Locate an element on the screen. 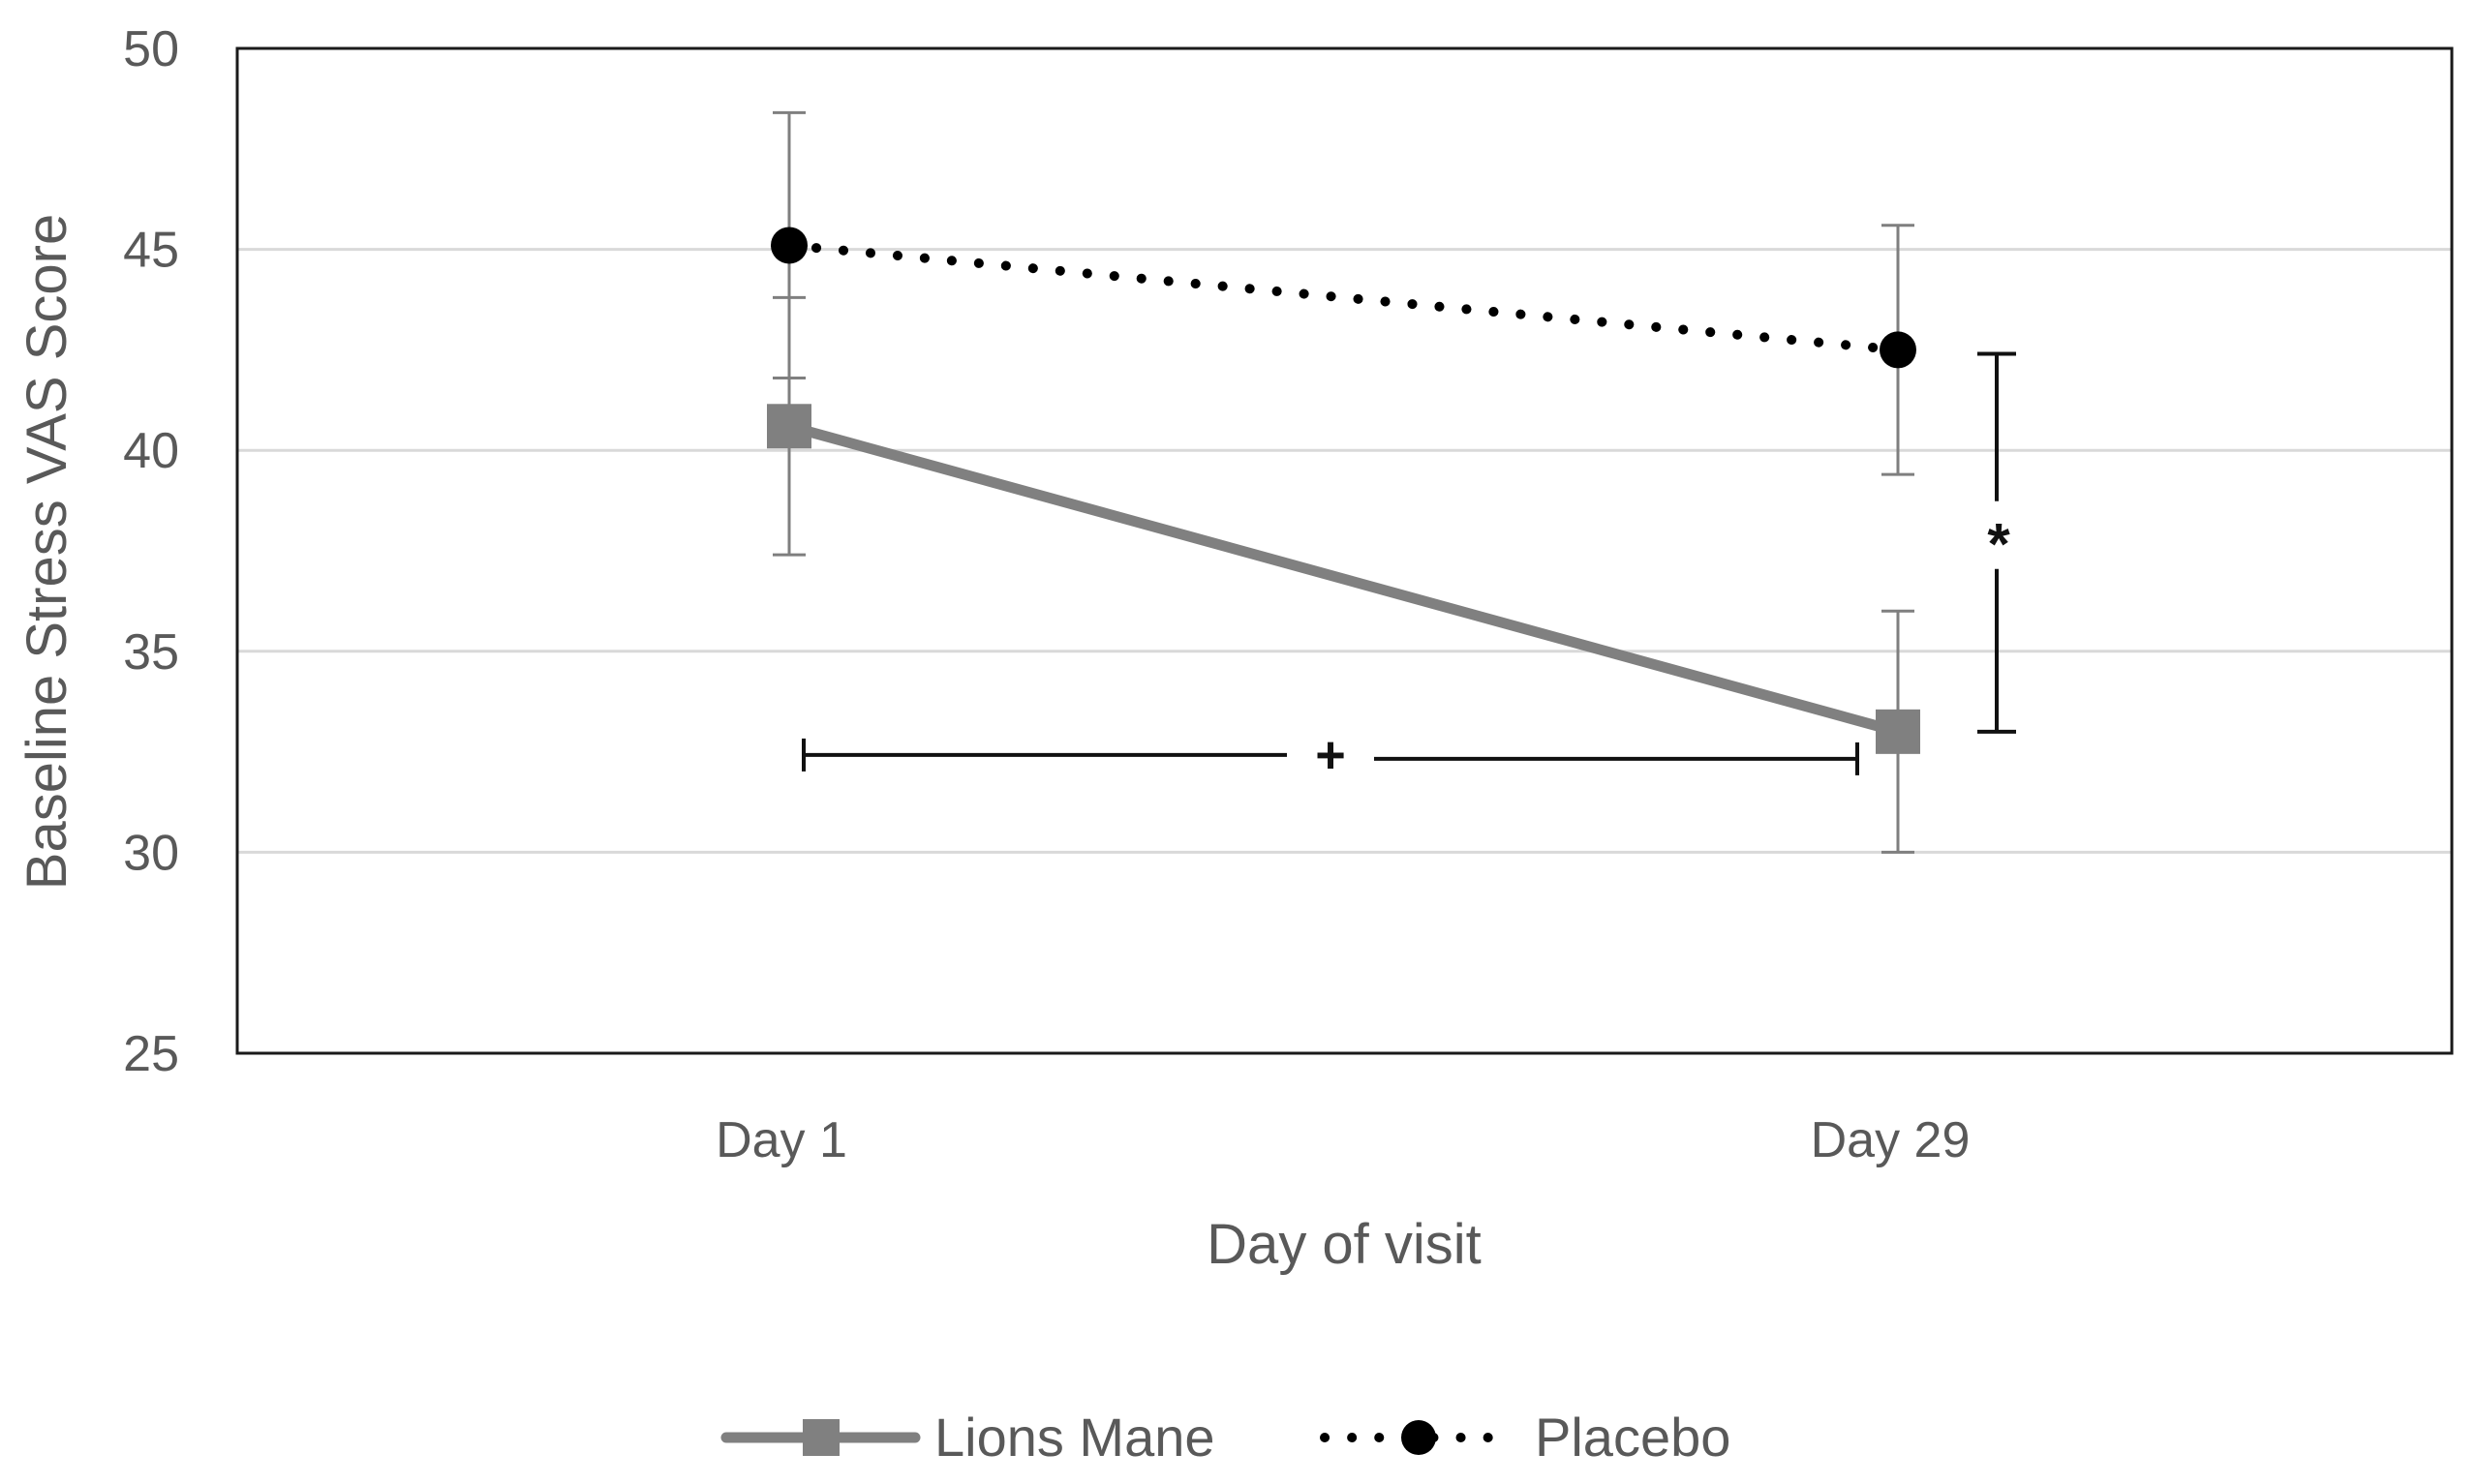  time-difference-bracket: + is located at coordinates (1330, 755).